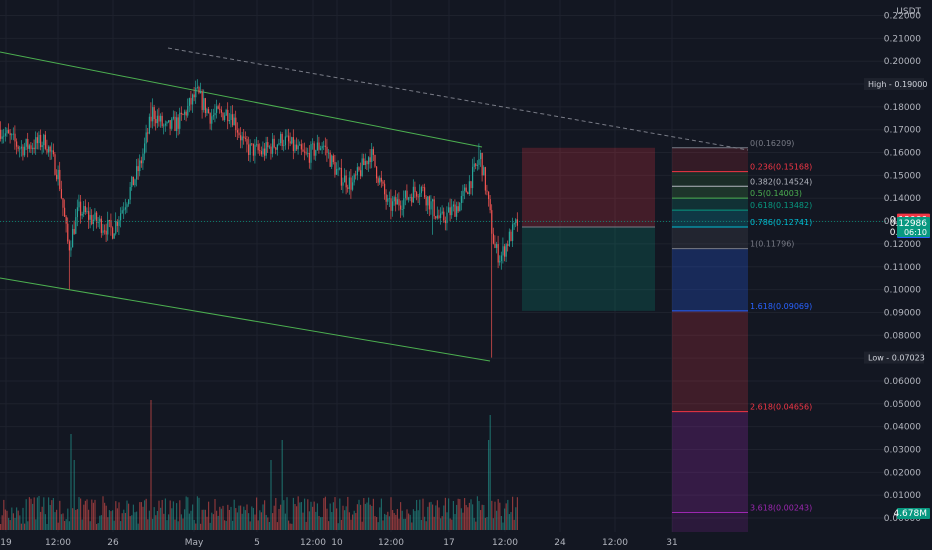 The width and height of the screenshot is (932, 550). What do you see at coordinates (897, 84) in the screenshot?
I see `high-tag-text: High - 0.19000` at bounding box center [897, 84].